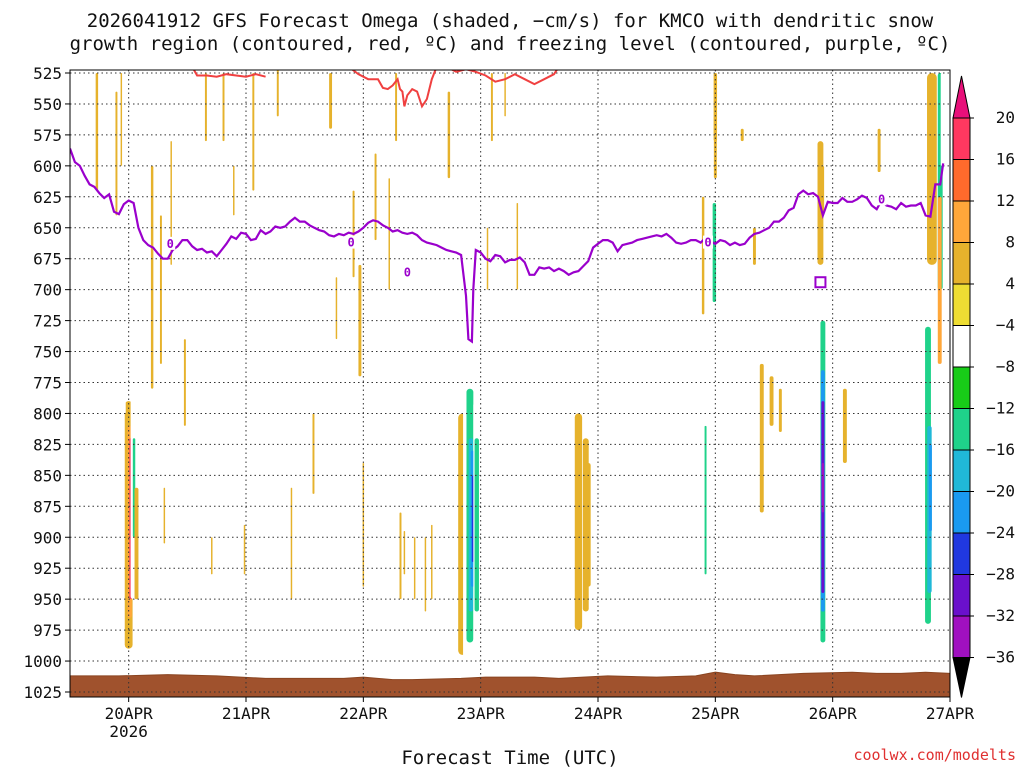 The height and width of the screenshot is (768, 1024). Describe the element at coordinates (128, 731) in the screenshot. I see `x-tick-sublabel: 2026` at that location.